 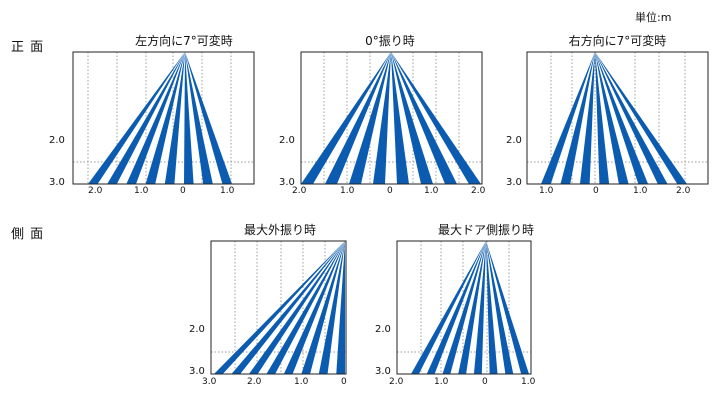 What do you see at coordinates (184, 41) in the screenshot?
I see `panel-title: 左方向に7°可変時` at bounding box center [184, 41].